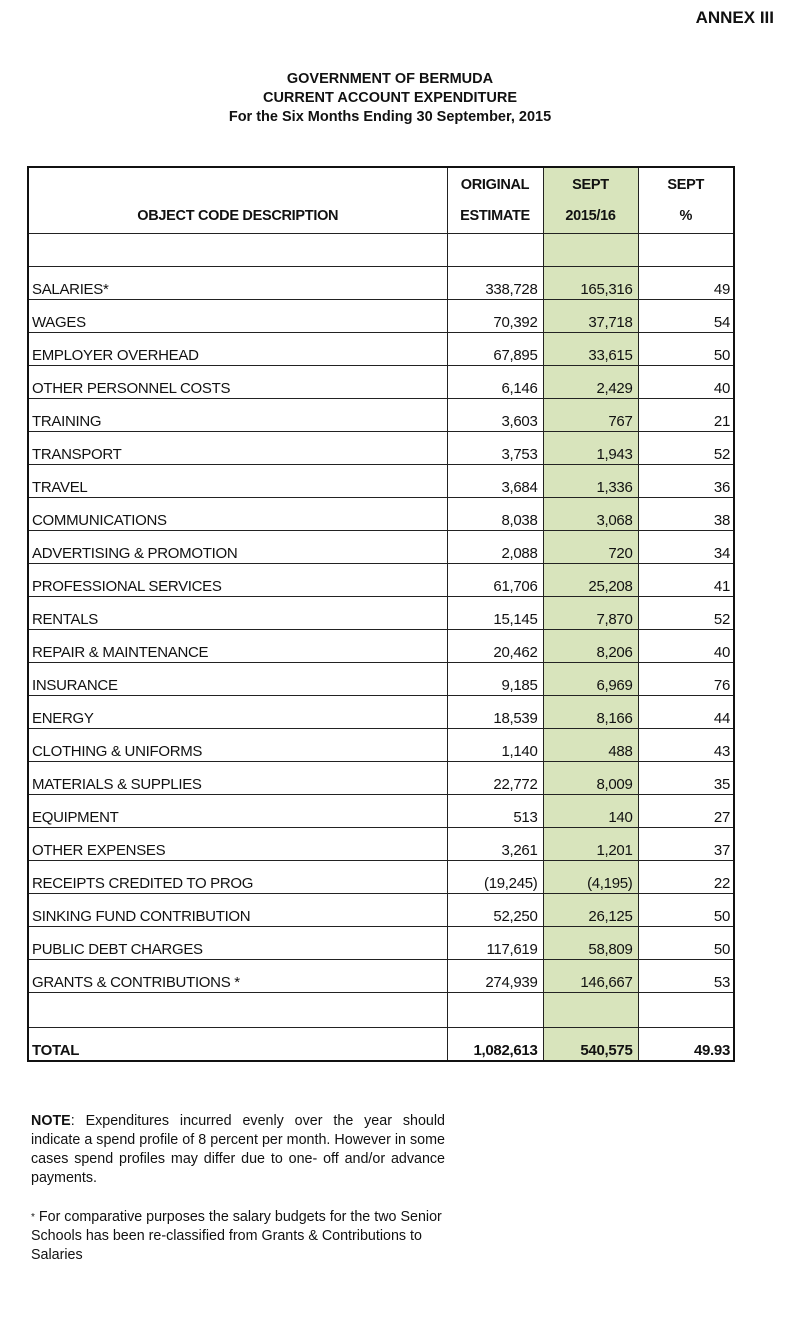  I want to click on description-cell: ADVERTISING & PROMOTION, so click(237, 547).